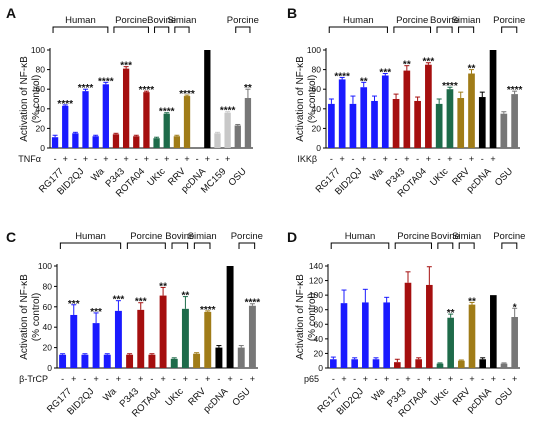  I want to click on strain-label: OSU, so click(237, 177).